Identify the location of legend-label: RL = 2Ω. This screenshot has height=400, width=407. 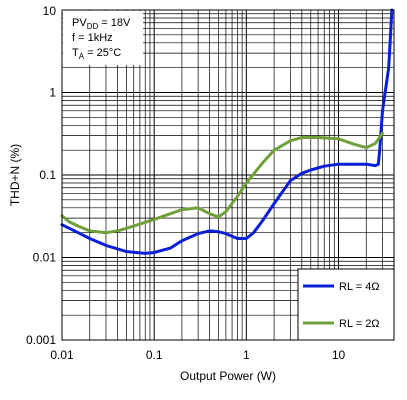
(359, 324).